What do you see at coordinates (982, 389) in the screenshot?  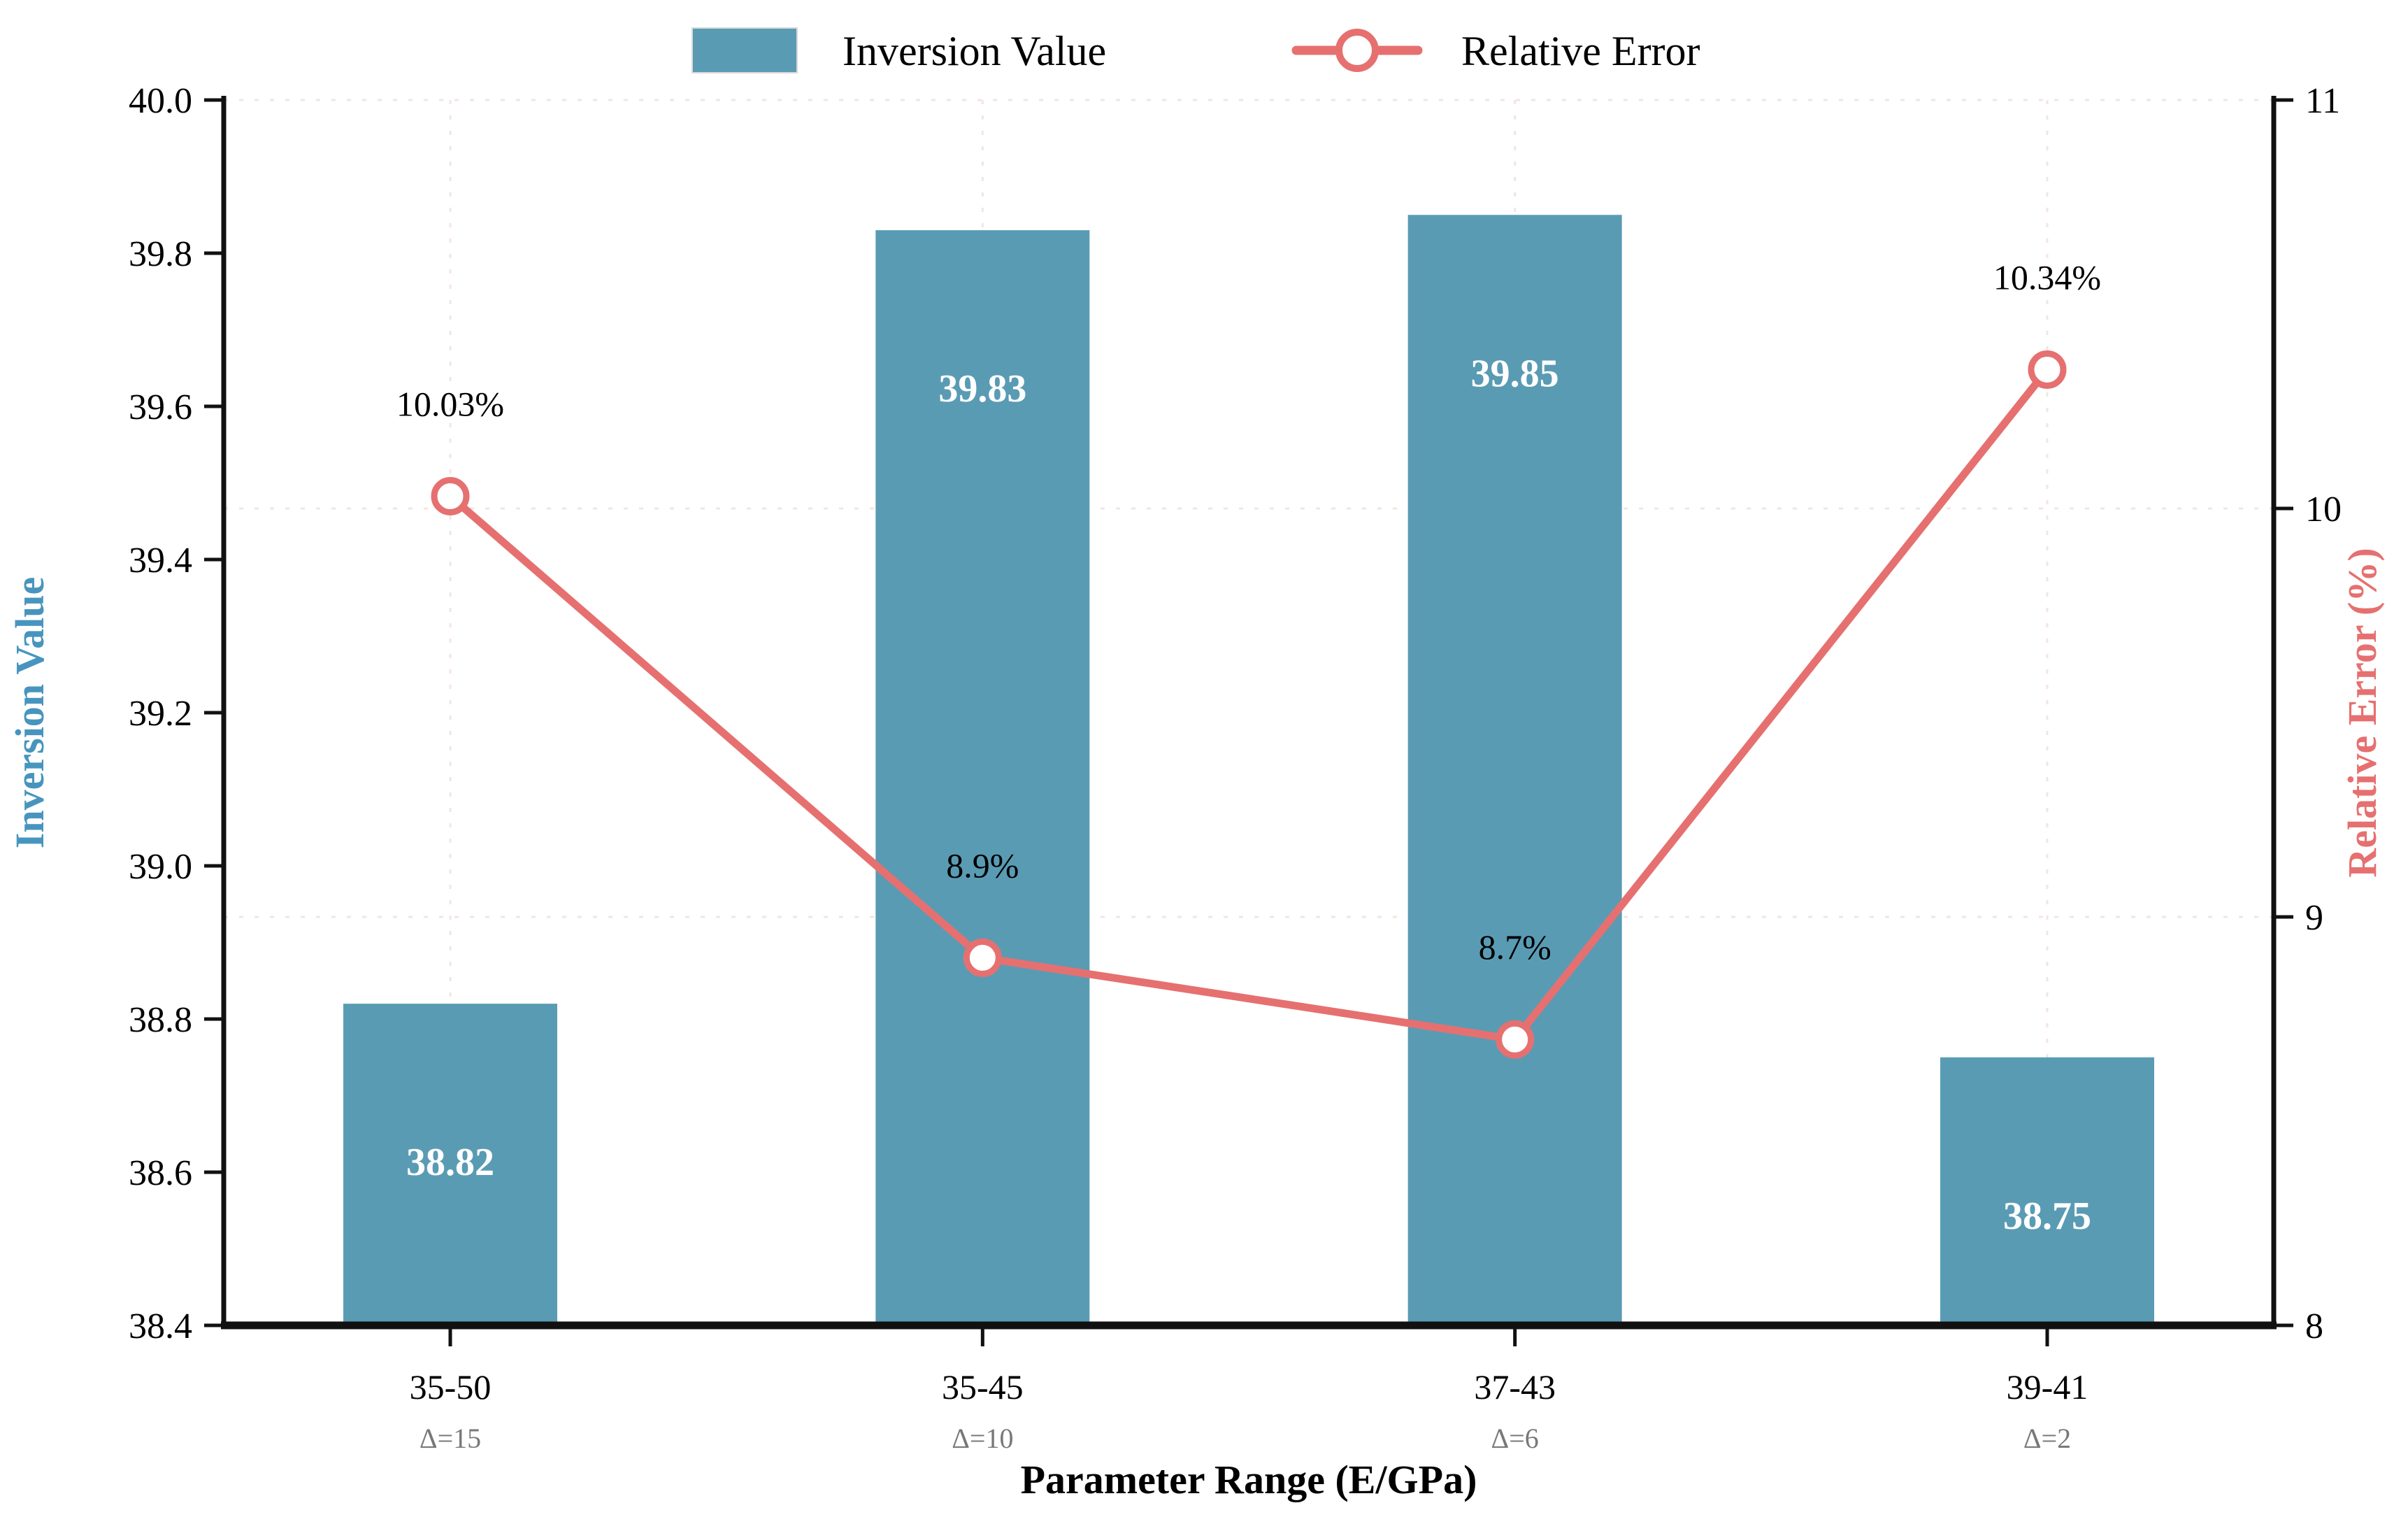 I see `bar-value-label: 39.83` at bounding box center [982, 389].